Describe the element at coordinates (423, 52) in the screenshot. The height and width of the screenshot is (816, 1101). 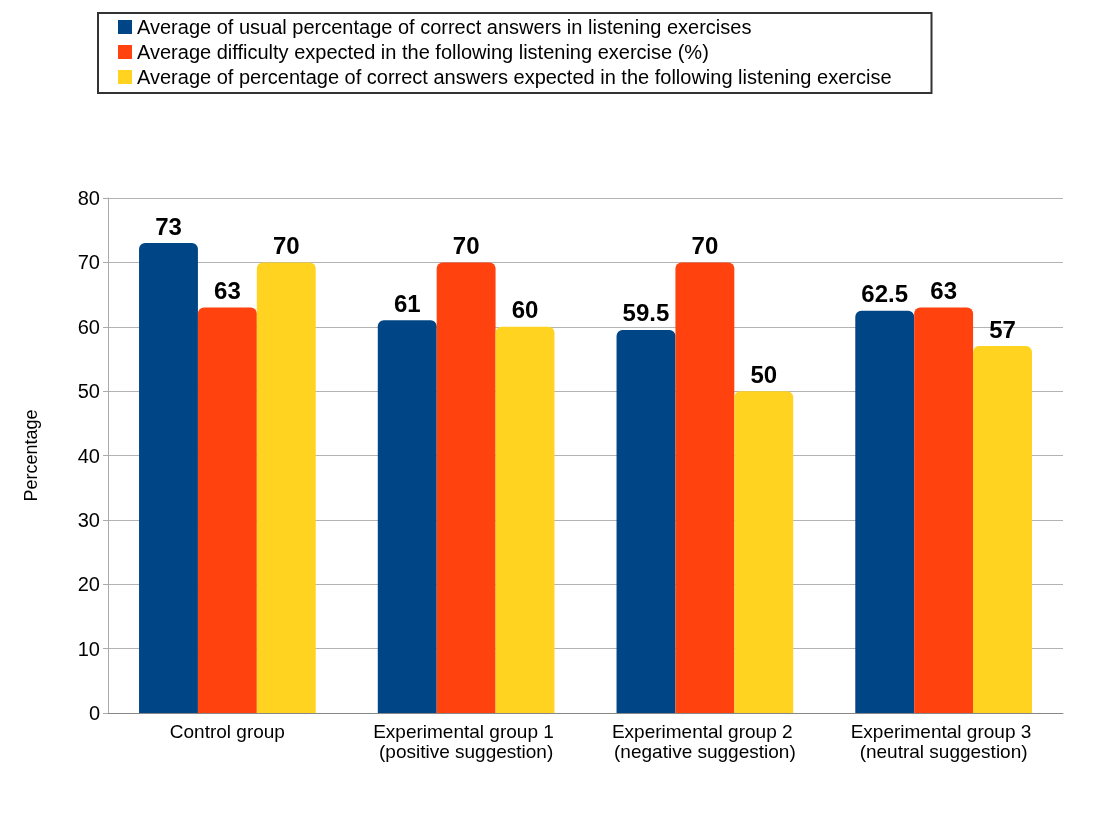
I see `legend-label: Average difficulty expected in the following listening exercise (%)` at that location.